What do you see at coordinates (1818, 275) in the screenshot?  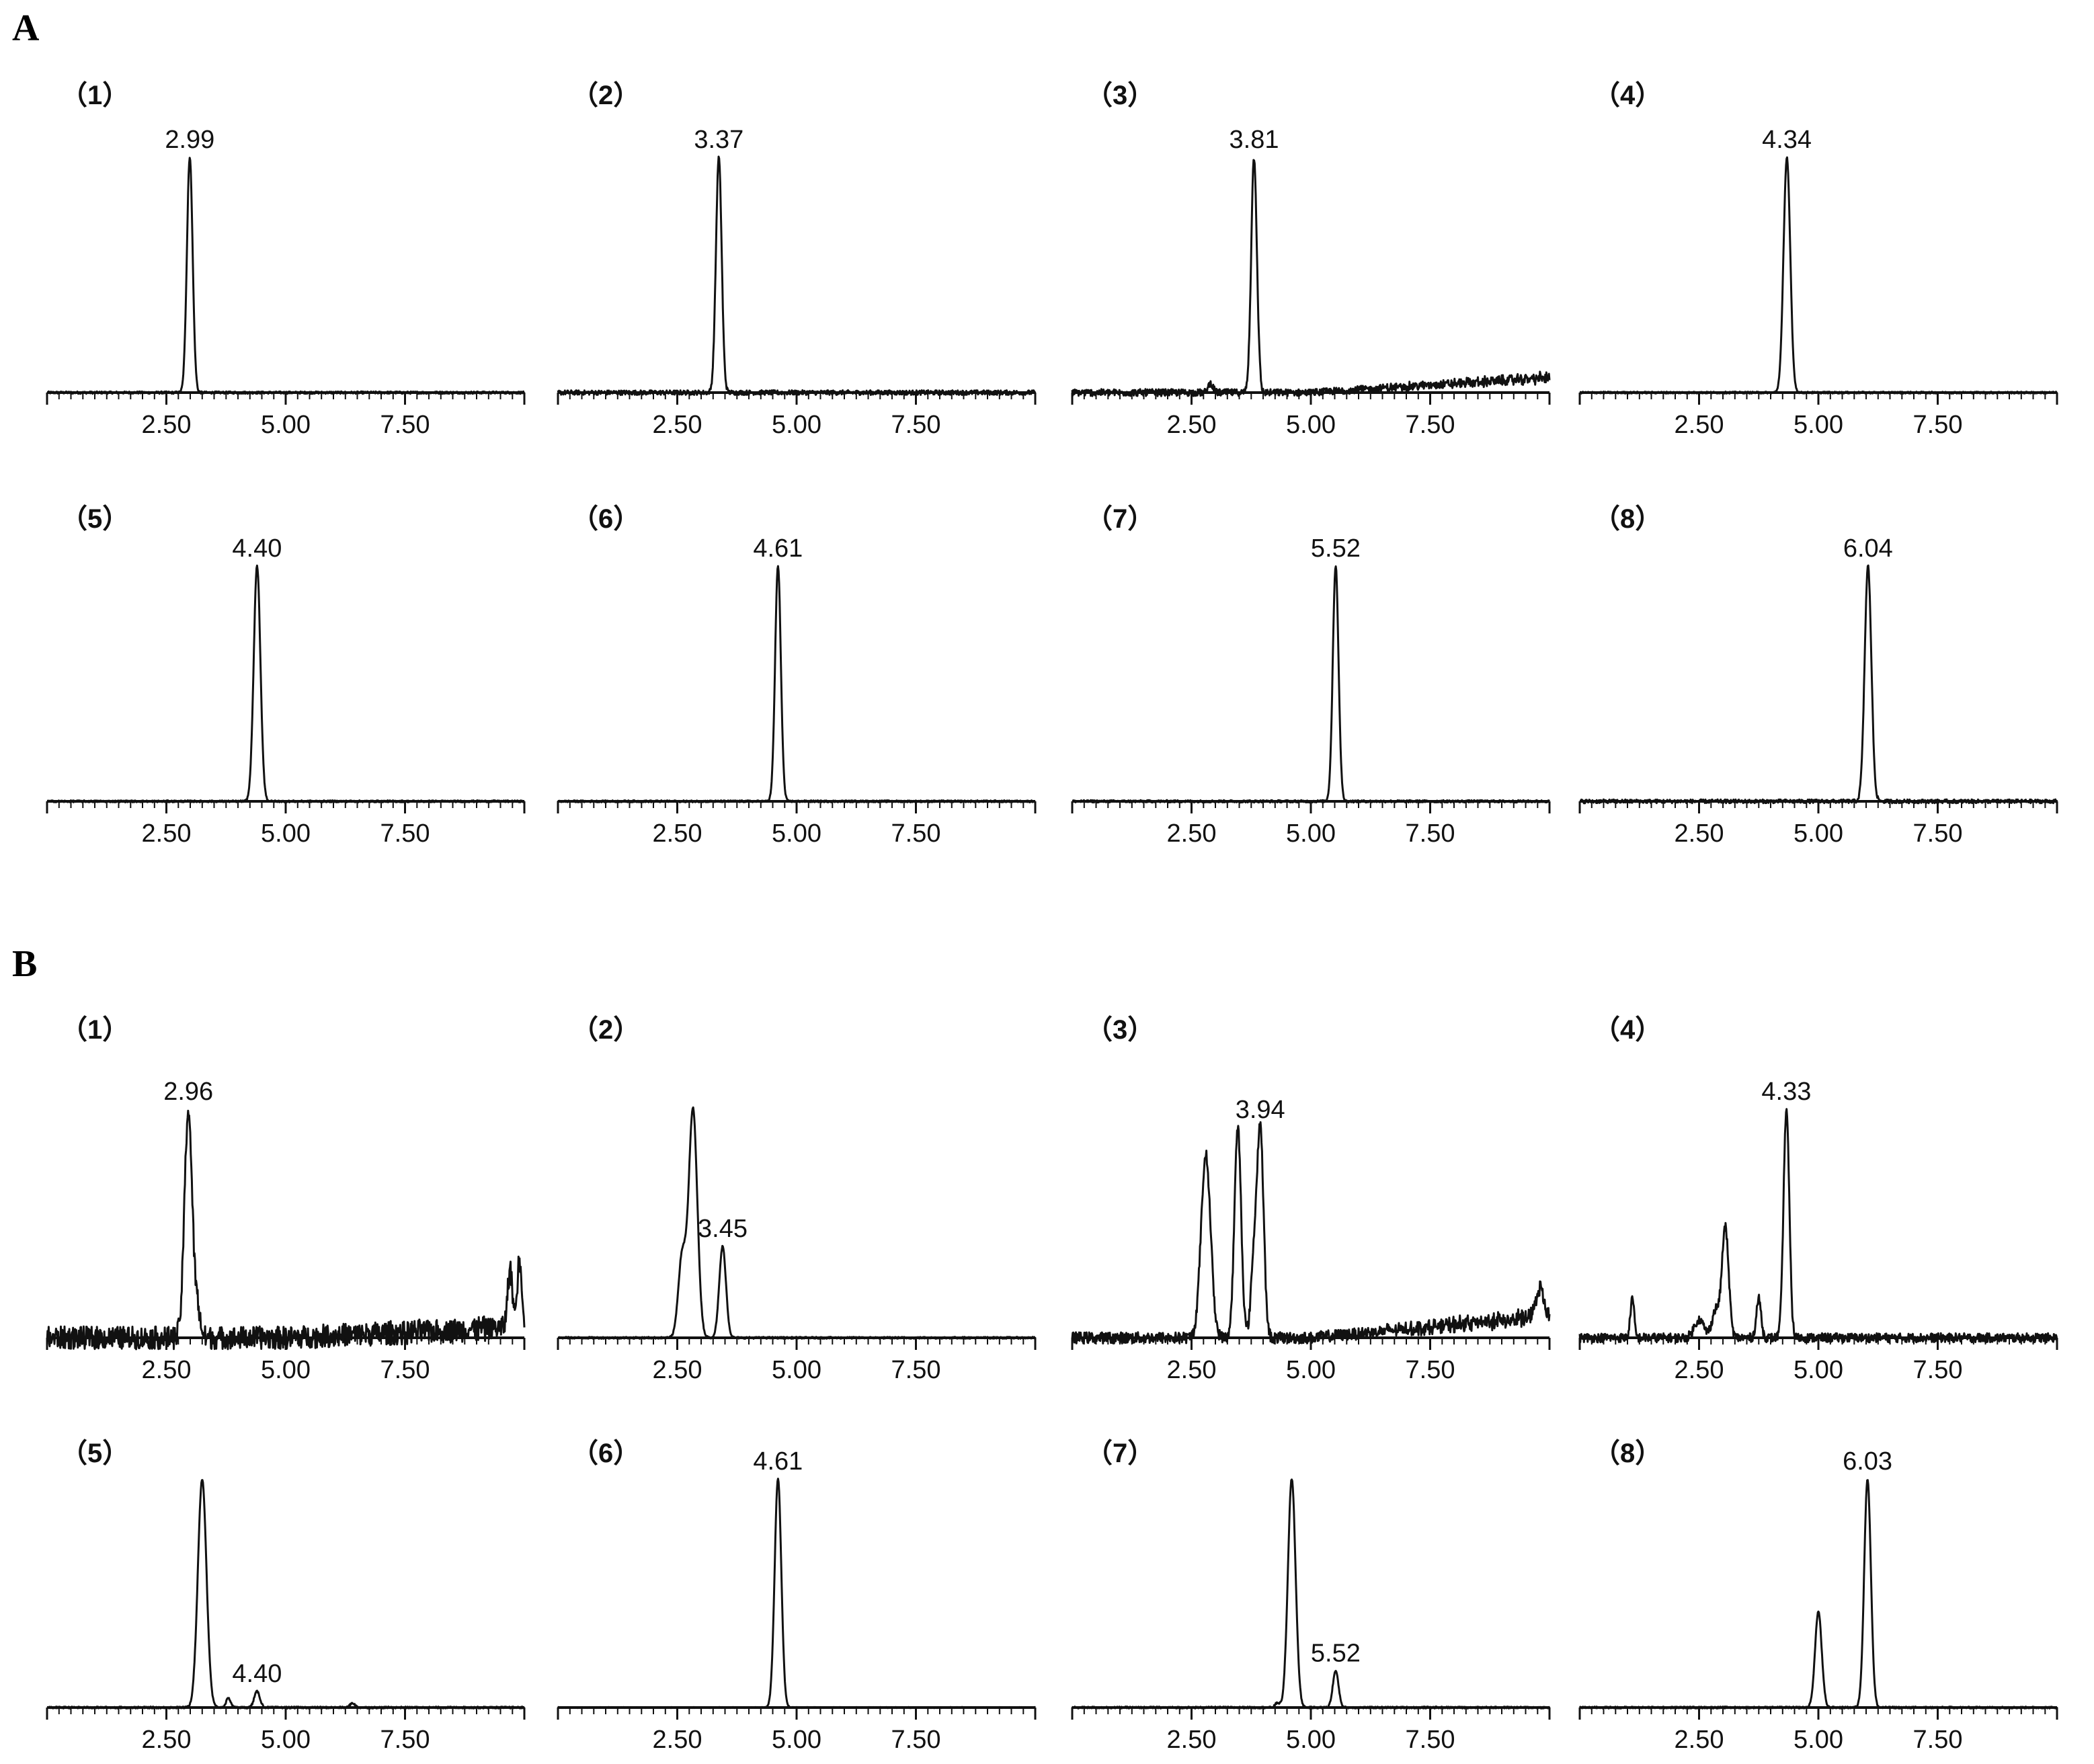 I see `trace-line-a4` at bounding box center [1818, 275].